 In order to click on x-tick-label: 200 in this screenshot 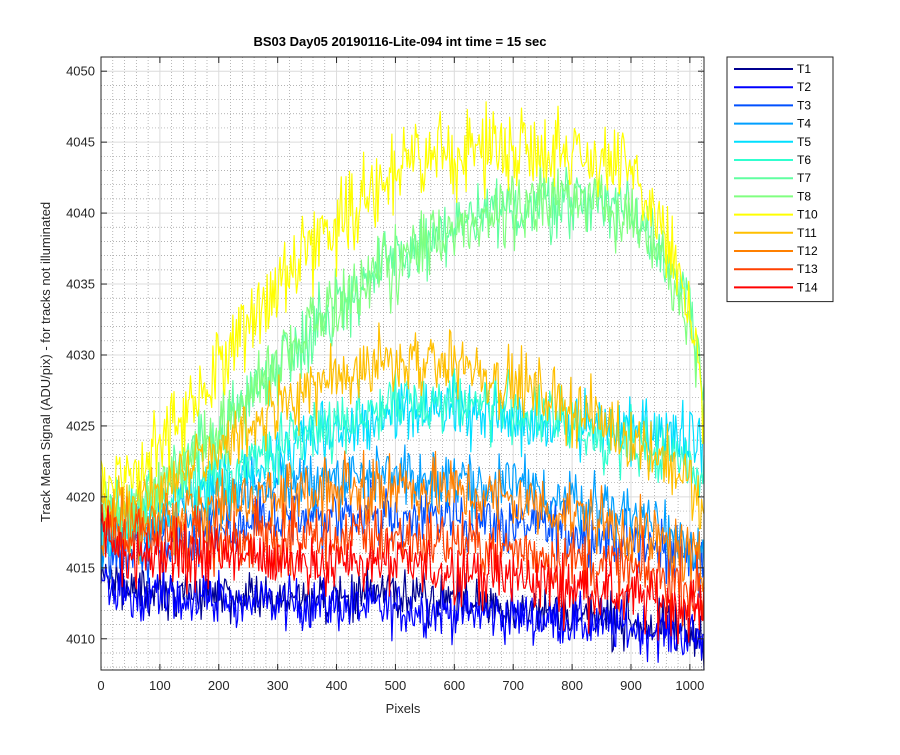, I will do `click(219, 685)`.